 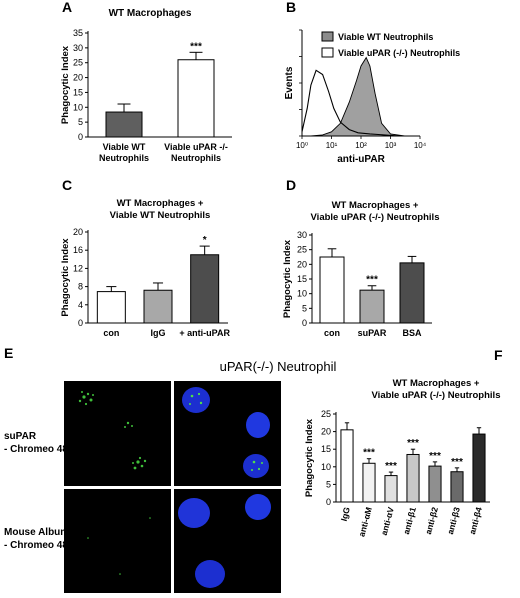 I want to click on panel-label-b: B, so click(x=291, y=7).